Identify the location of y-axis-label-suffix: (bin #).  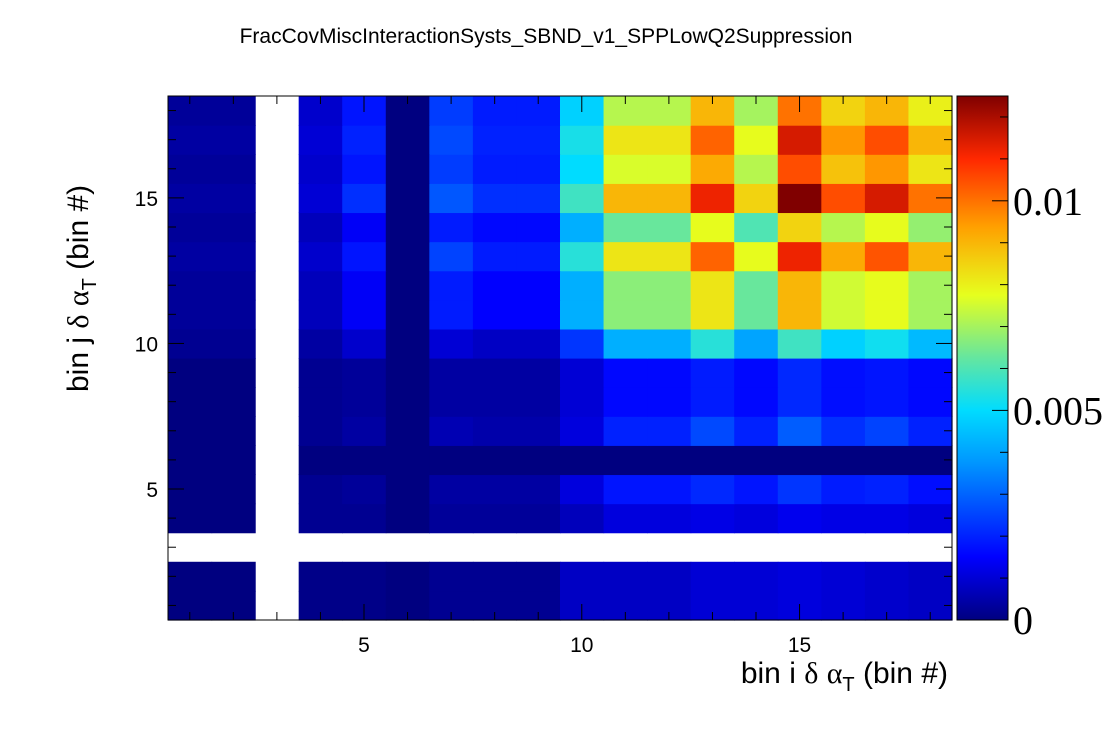
(78, 231).